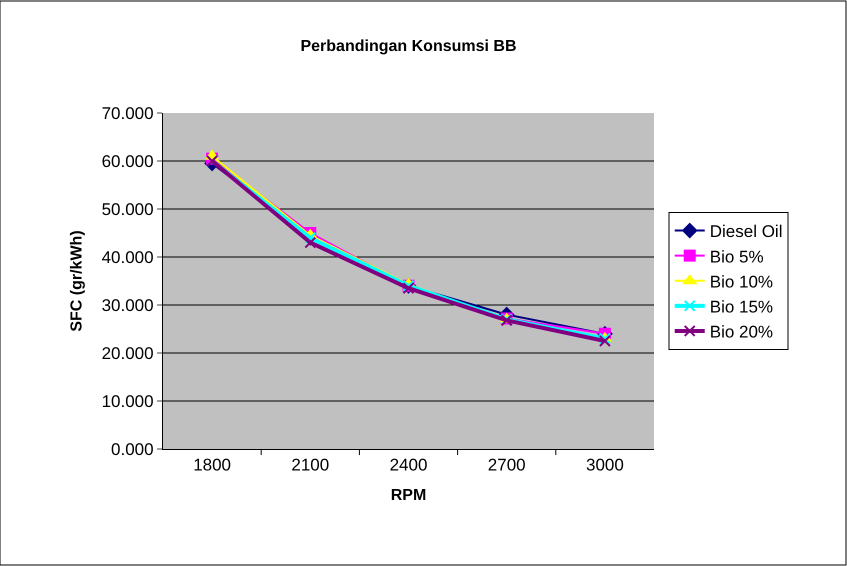  What do you see at coordinates (507, 464) in the screenshot?
I see `x-tick-label: 2700` at bounding box center [507, 464].